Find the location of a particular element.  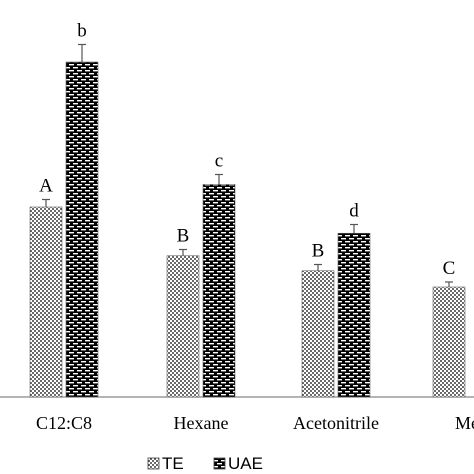

legend-swatch-te is located at coordinates (153, 463).